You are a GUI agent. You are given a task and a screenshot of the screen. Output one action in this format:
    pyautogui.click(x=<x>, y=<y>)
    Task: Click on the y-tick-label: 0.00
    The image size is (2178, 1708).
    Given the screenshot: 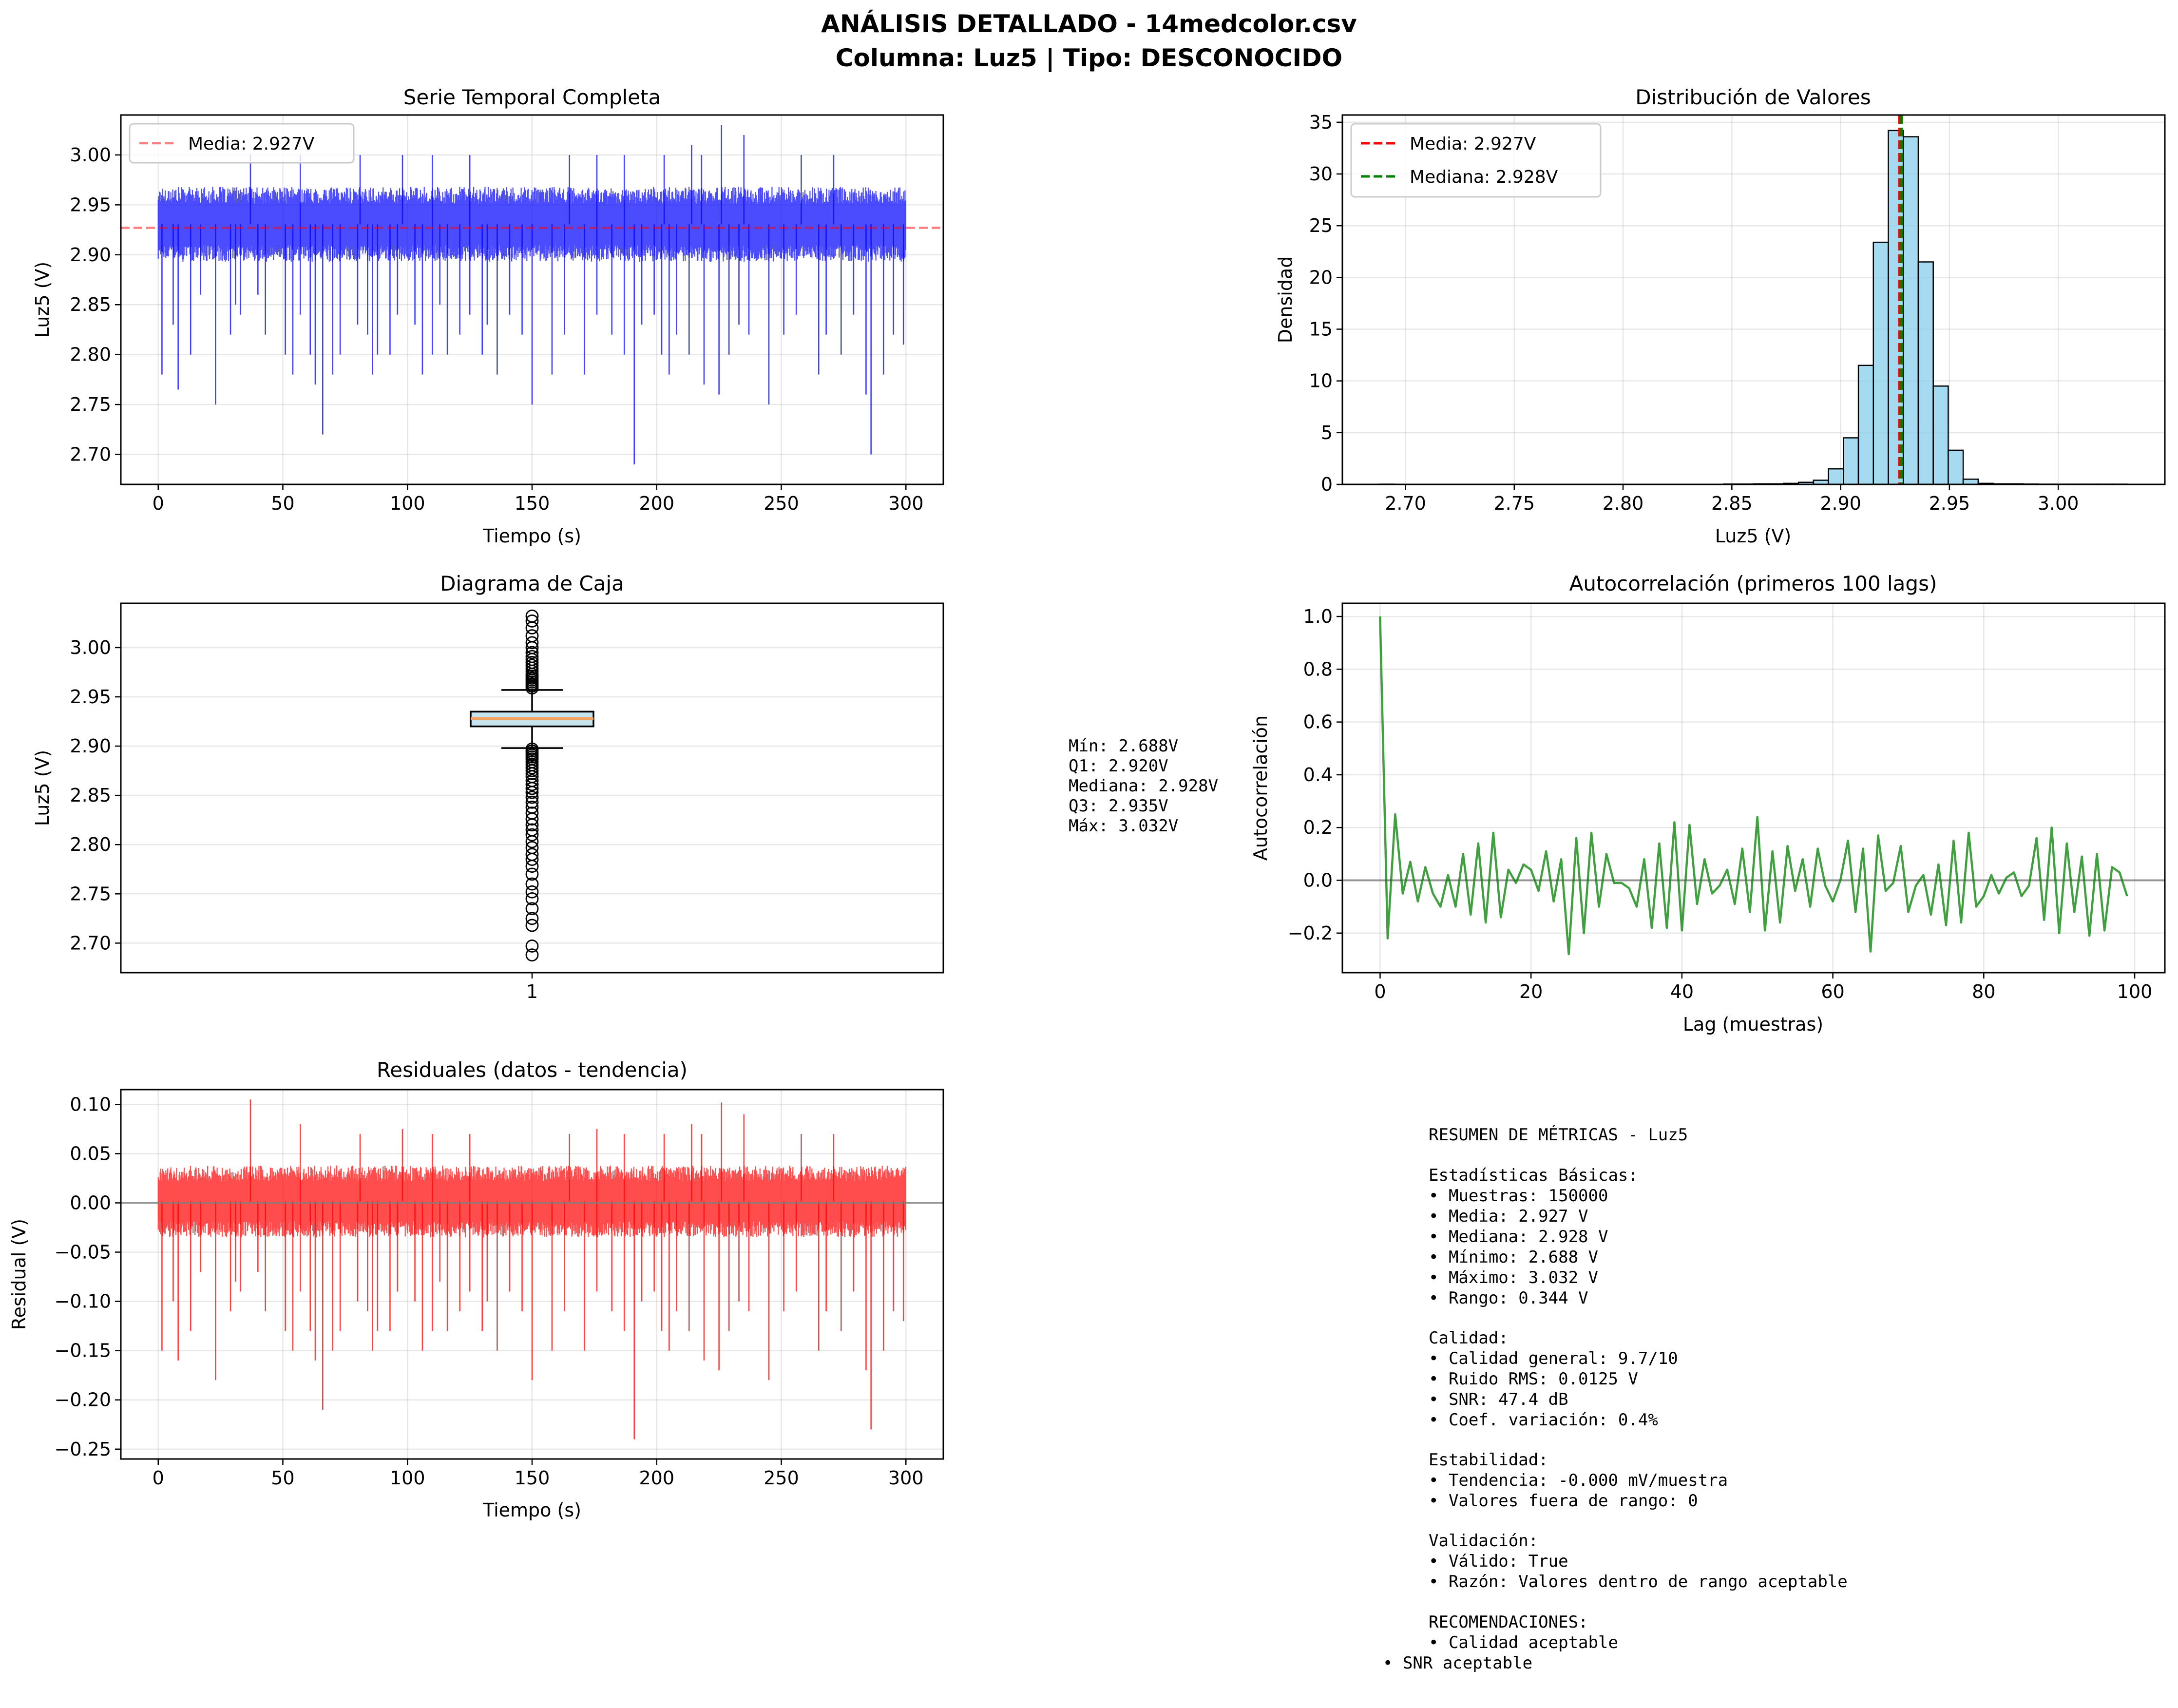 What is the action you would take?
    pyautogui.click(x=91, y=1202)
    